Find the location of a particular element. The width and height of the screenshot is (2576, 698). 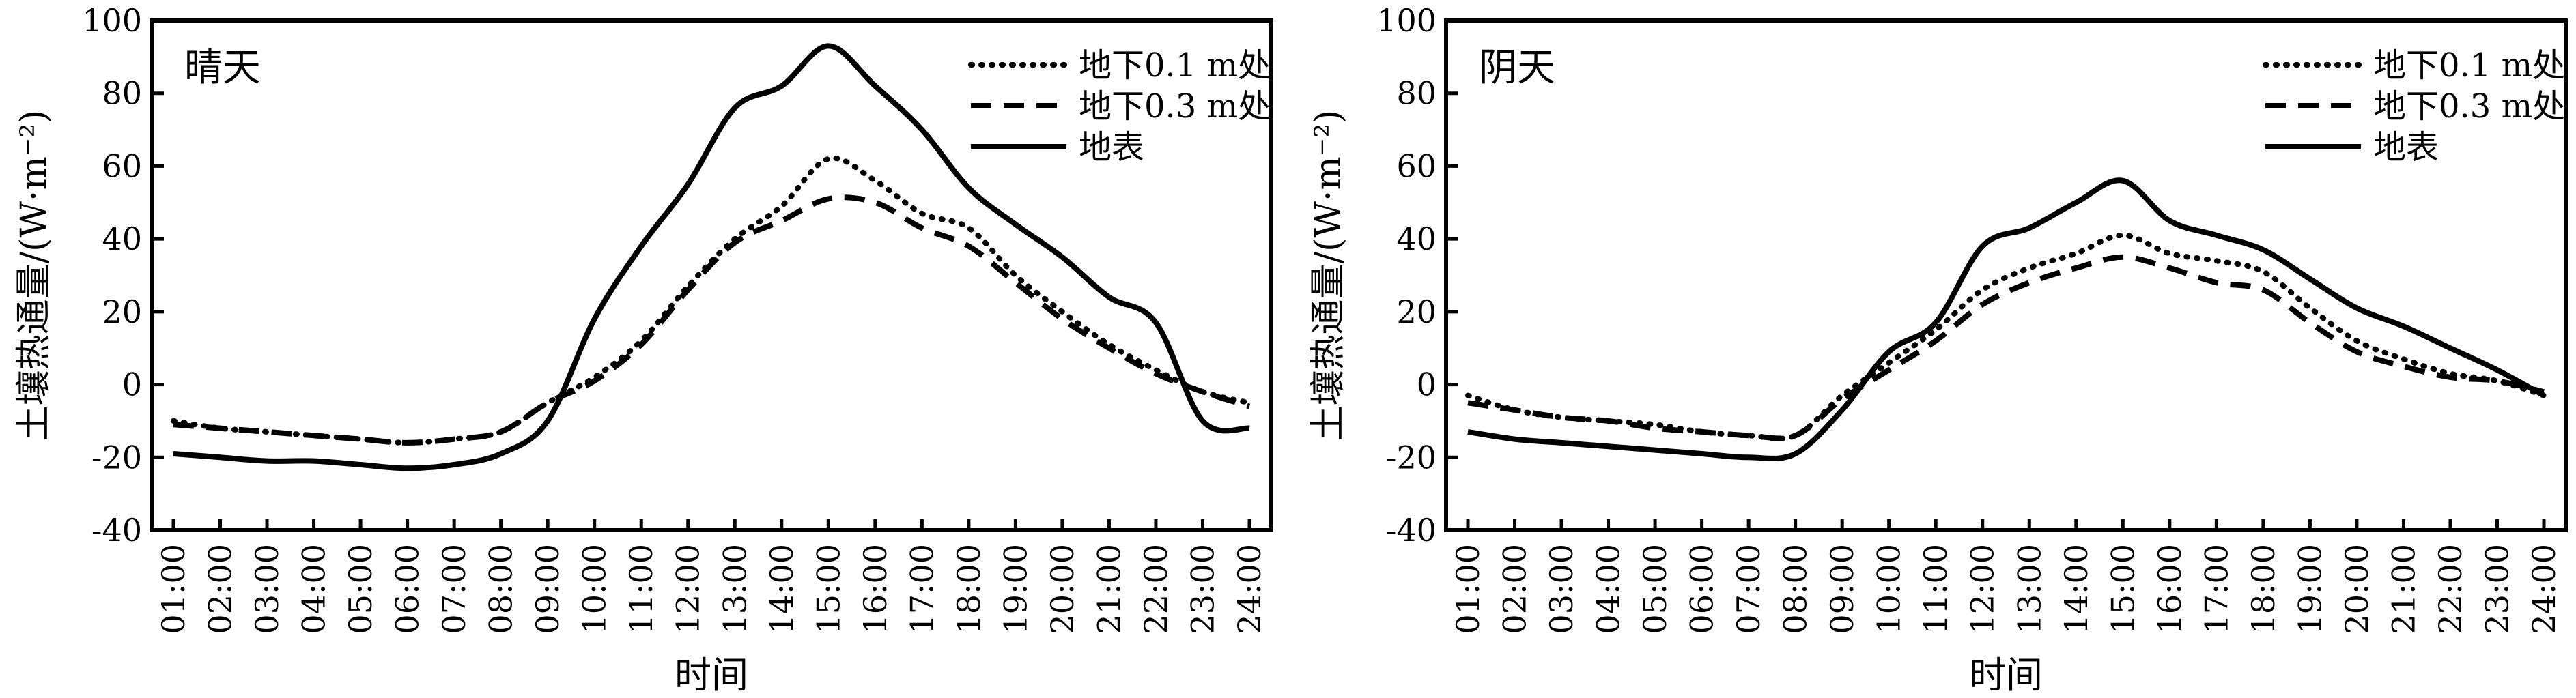

chart-title: 晴天 is located at coordinates (223, 68).